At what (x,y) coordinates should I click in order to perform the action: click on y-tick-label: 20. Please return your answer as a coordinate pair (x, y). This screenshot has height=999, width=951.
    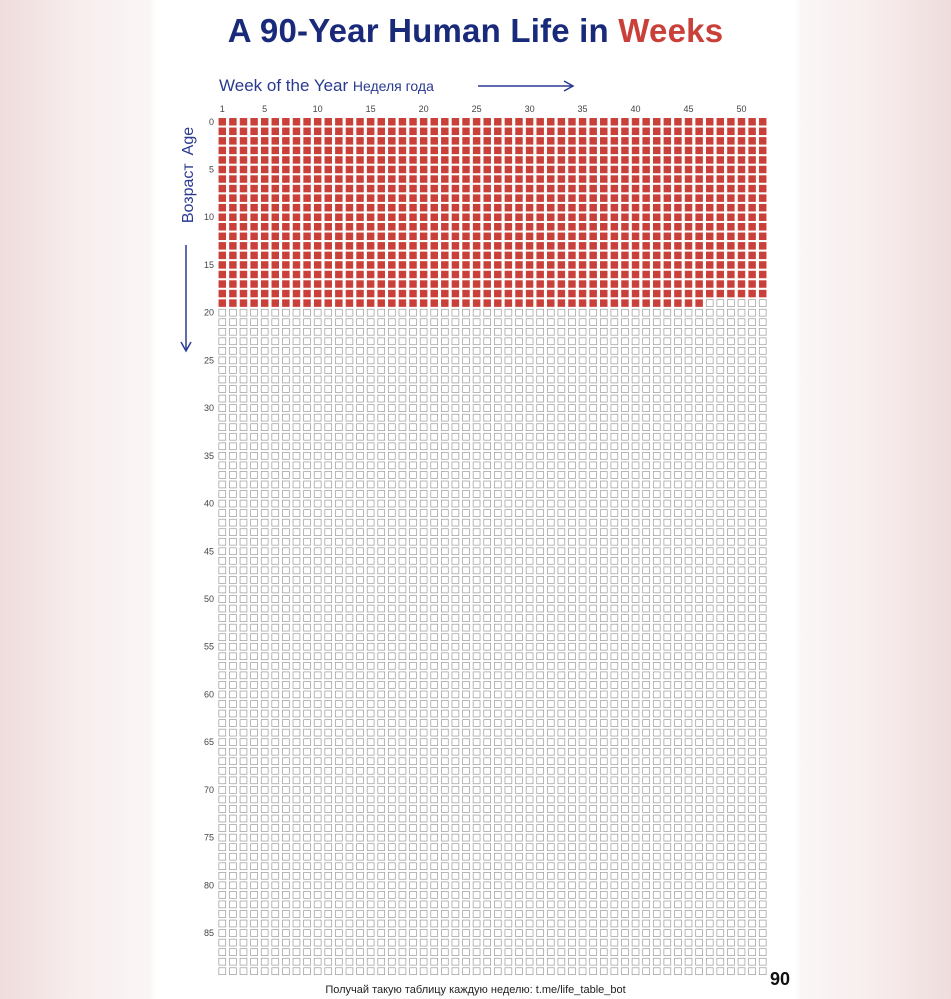
    Looking at the image, I should click on (209, 313).